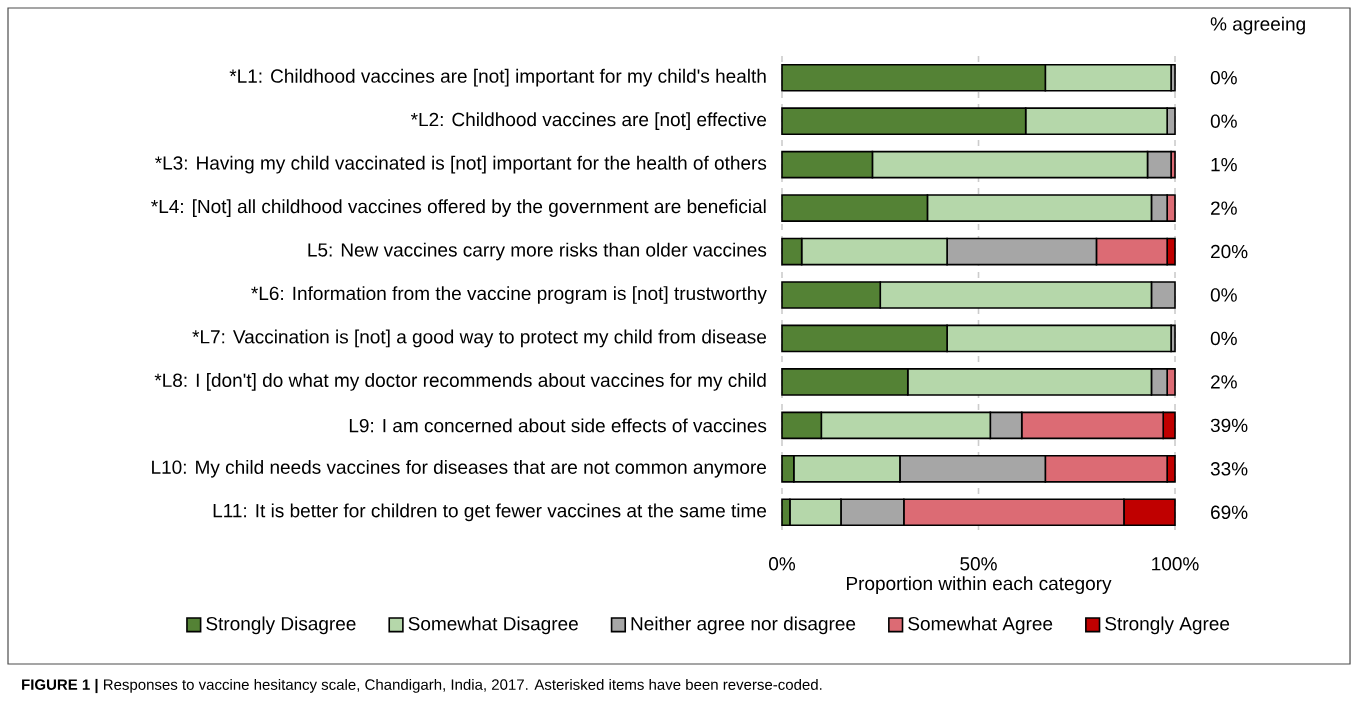 The height and width of the screenshot is (706, 1358). I want to click on y-tick-label: *L1: Childhood vaccines are [not] important for my child's health, so click(497, 77).